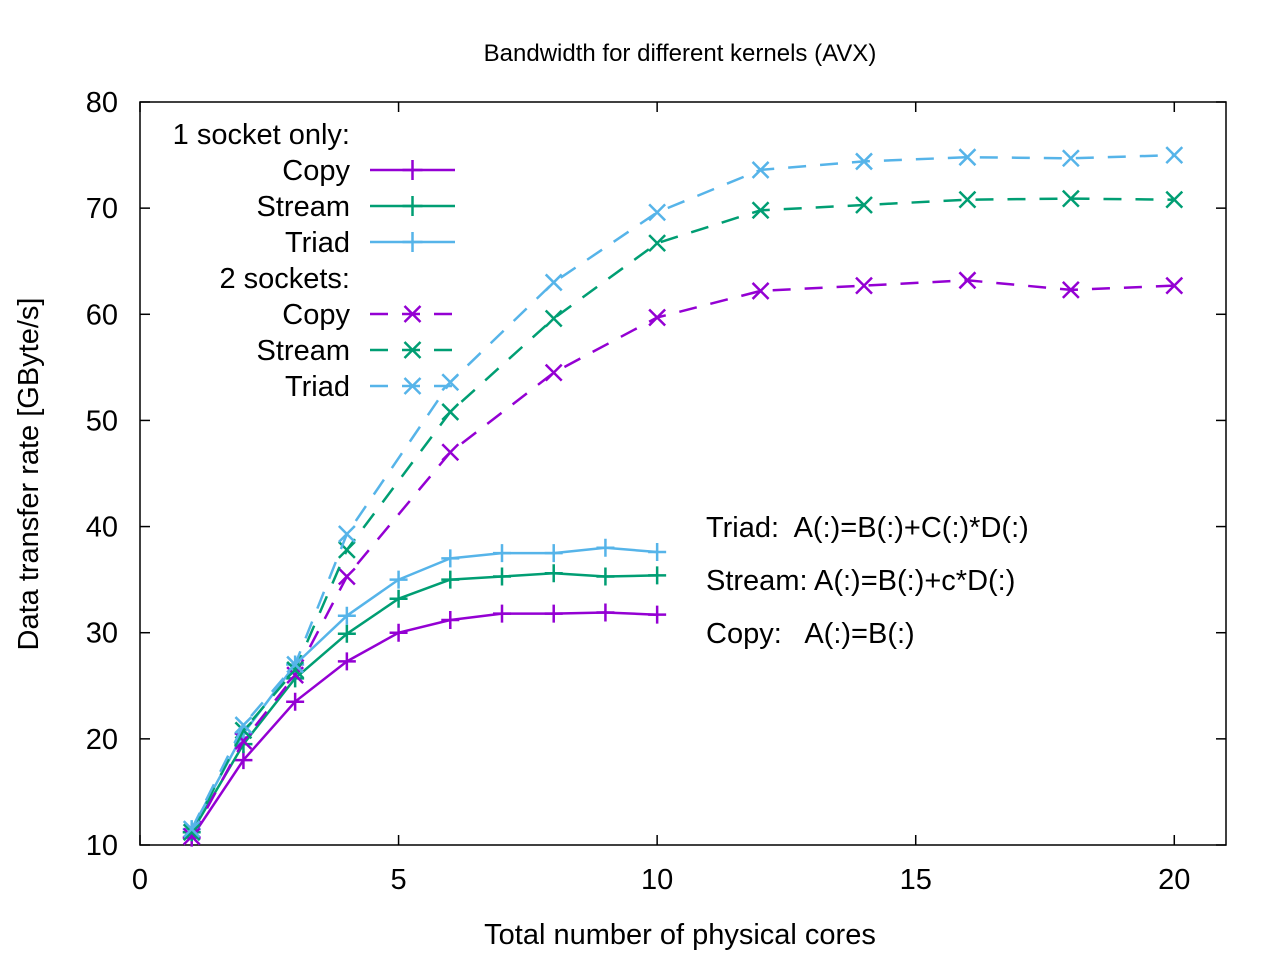  What do you see at coordinates (102, 740) in the screenshot?
I see `y-tick-label: 20` at bounding box center [102, 740].